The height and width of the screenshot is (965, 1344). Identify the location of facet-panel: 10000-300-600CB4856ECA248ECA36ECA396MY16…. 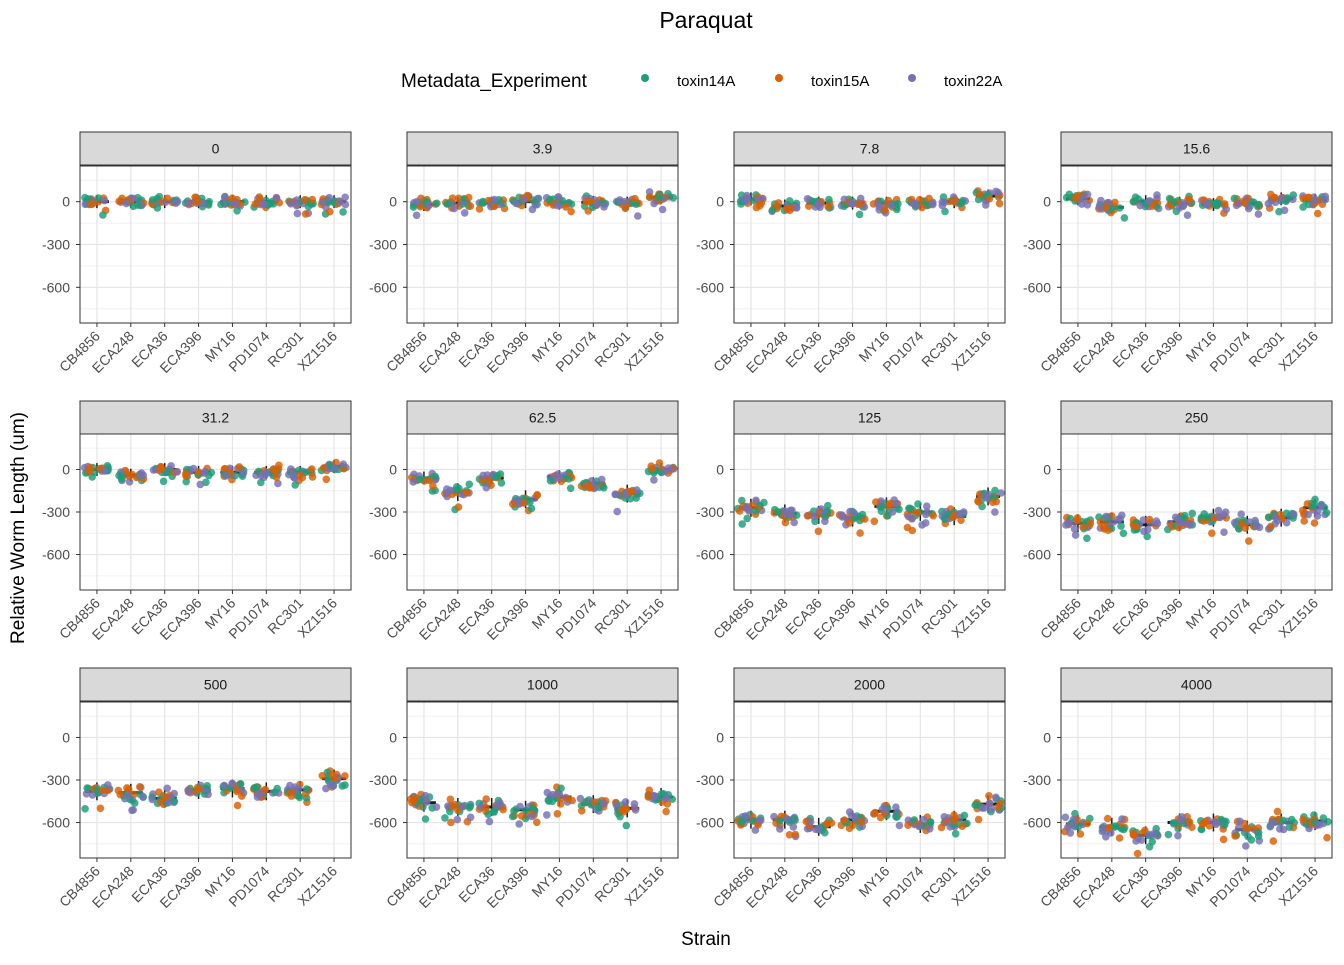
(524, 789).